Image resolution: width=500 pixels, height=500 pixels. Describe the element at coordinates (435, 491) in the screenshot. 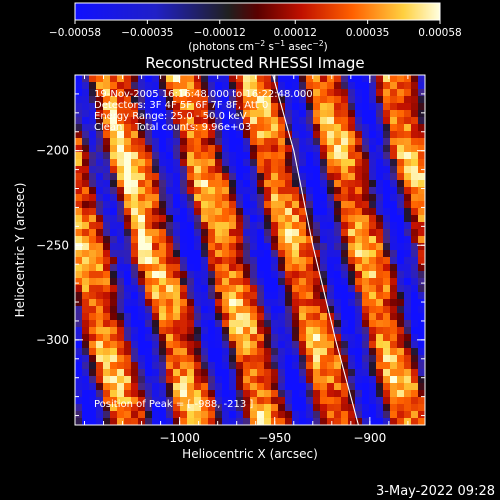

I see `footer-timestamp: 3-May-2022 09:28` at that location.